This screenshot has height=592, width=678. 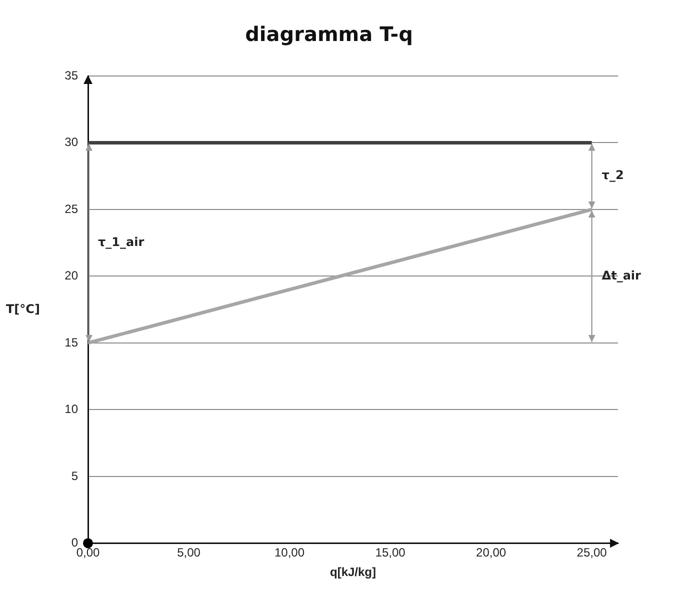 I want to click on chart-title: diagramma T-q, so click(x=329, y=34).